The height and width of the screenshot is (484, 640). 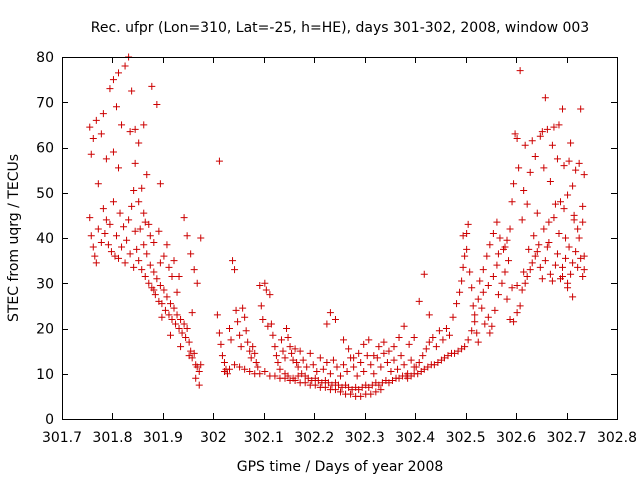 What do you see at coordinates (45, 103) in the screenshot?
I see `y-tick-label: 70` at bounding box center [45, 103].